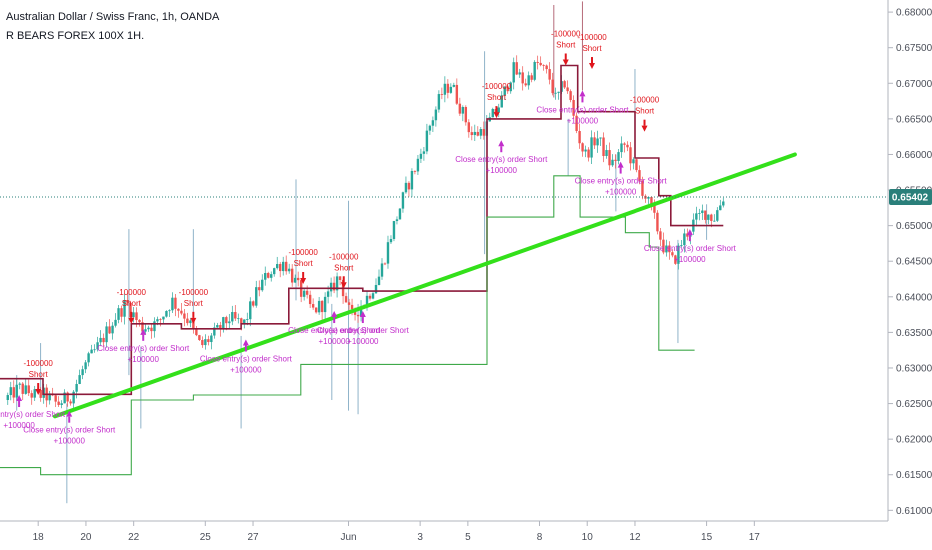 The image size is (932, 550). What do you see at coordinates (86, 537) in the screenshot?
I see `x-tick-label: 20` at bounding box center [86, 537].